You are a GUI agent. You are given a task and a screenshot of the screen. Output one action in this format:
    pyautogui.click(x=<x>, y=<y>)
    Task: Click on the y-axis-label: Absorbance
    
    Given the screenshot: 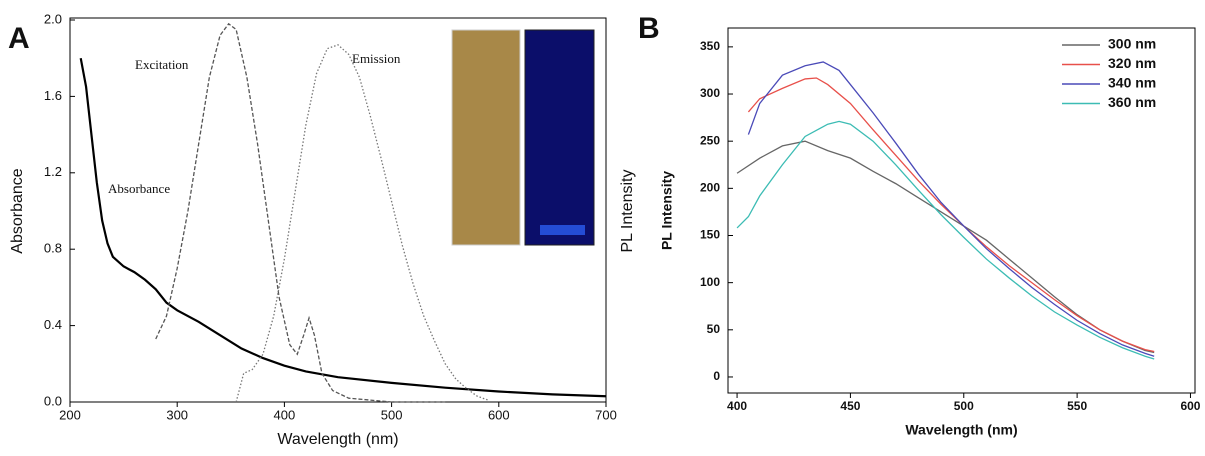 What is the action you would take?
    pyautogui.click(x=17, y=210)
    